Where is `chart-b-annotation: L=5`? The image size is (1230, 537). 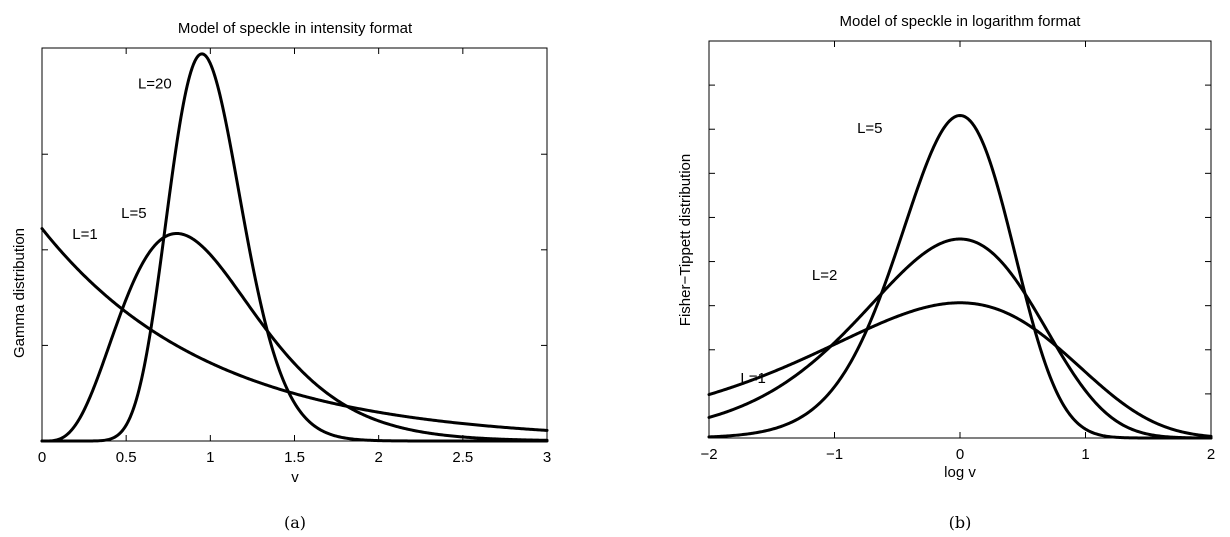
chart-b-annotation: L=5 is located at coordinates (869, 128).